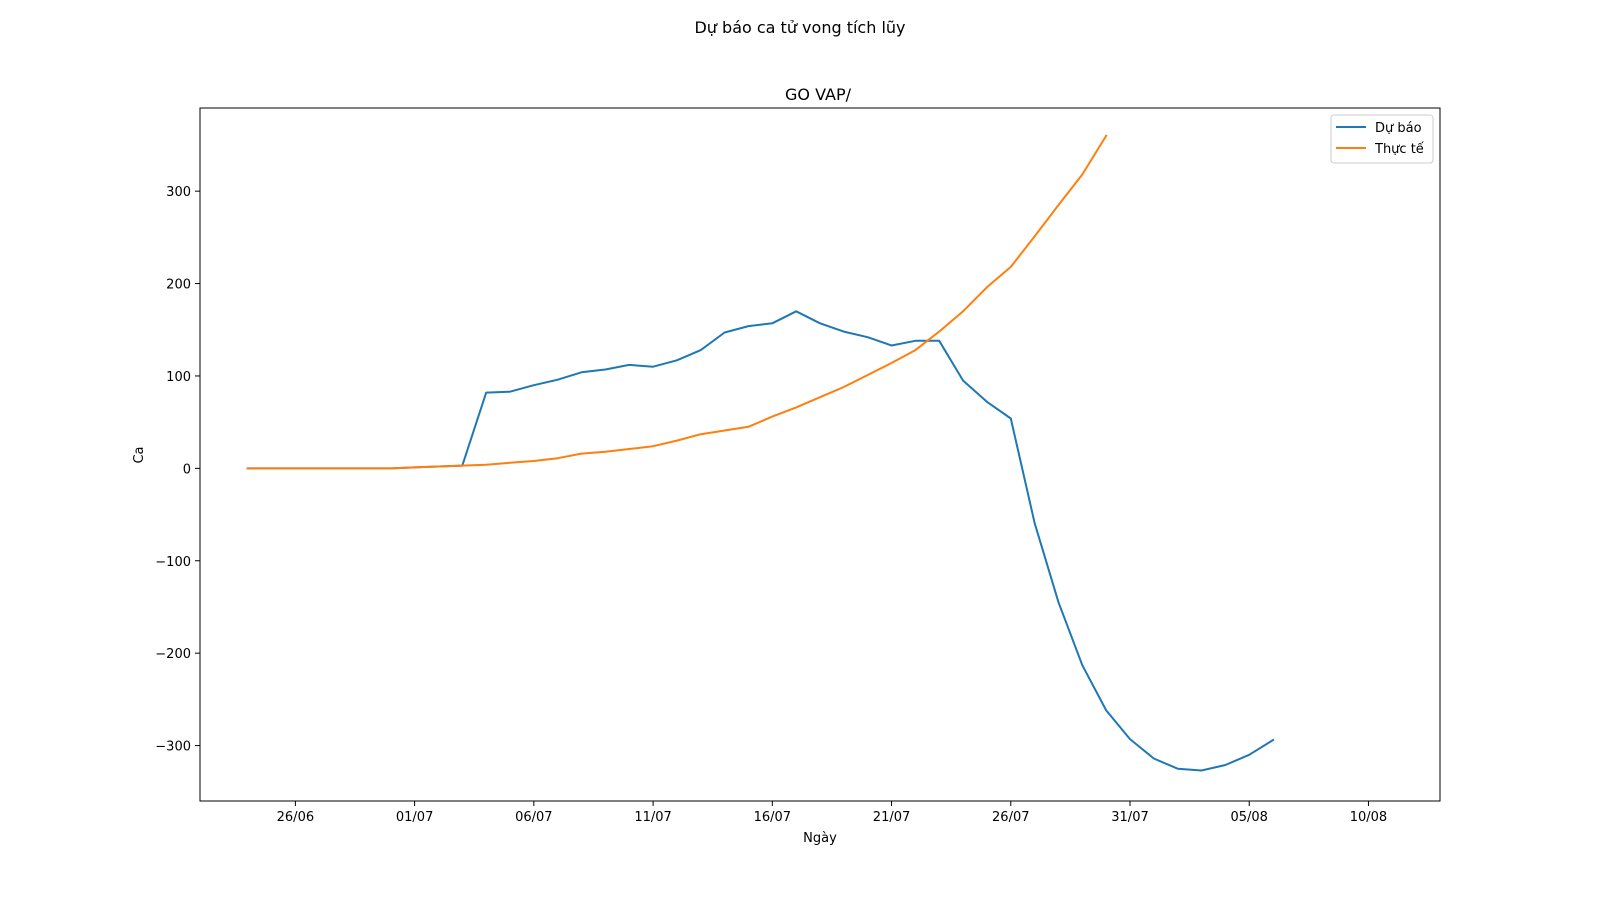  Describe the element at coordinates (1382, 139) in the screenshot. I see `chart-legend: Dự báo Thực tế` at that location.